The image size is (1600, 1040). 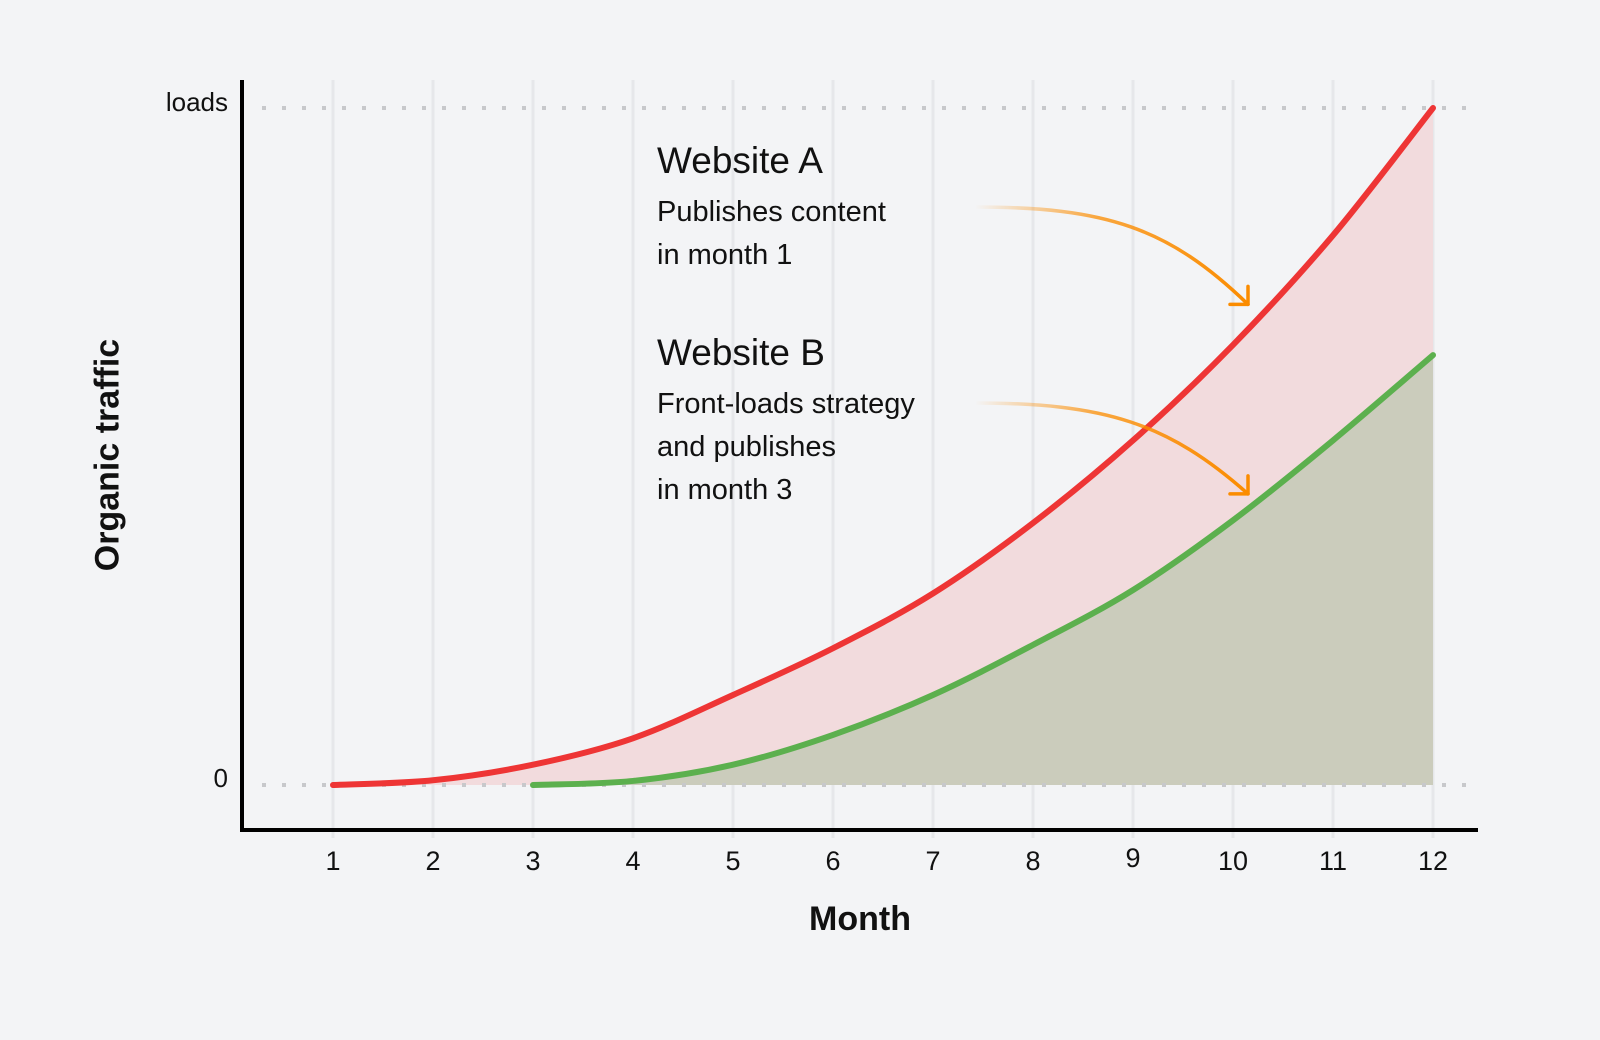 What do you see at coordinates (1033, 861) in the screenshot?
I see `x-tick-label: 8` at bounding box center [1033, 861].